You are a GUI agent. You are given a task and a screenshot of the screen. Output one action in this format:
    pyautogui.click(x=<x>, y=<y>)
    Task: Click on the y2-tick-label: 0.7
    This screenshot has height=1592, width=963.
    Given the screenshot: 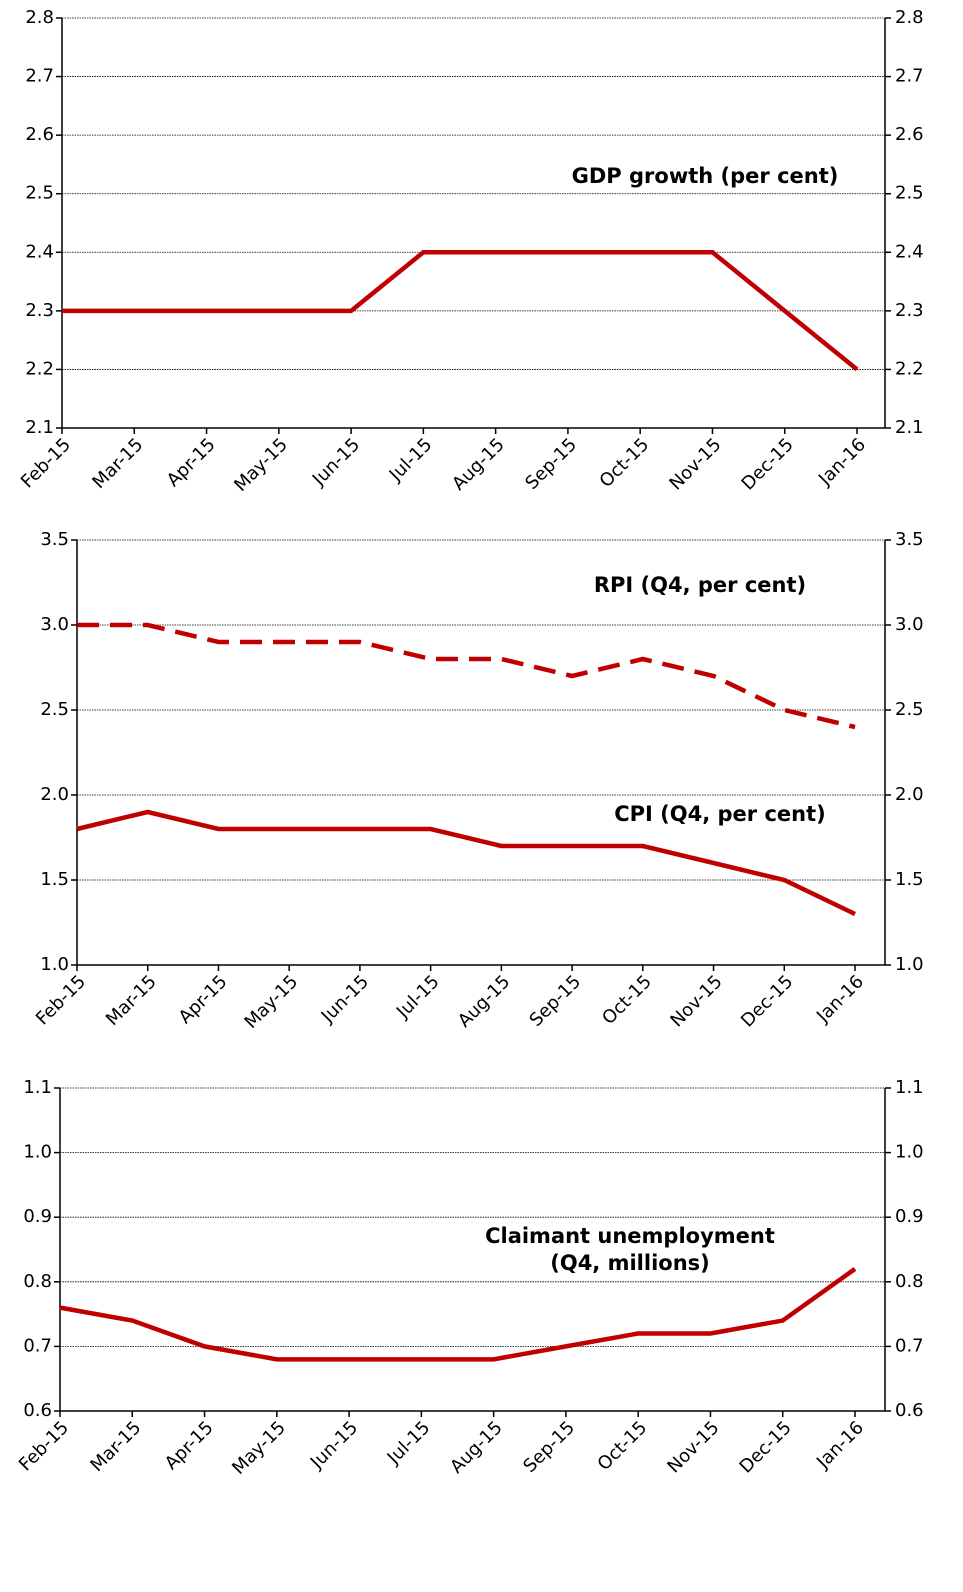 What is the action you would take?
    pyautogui.click(x=909, y=1345)
    